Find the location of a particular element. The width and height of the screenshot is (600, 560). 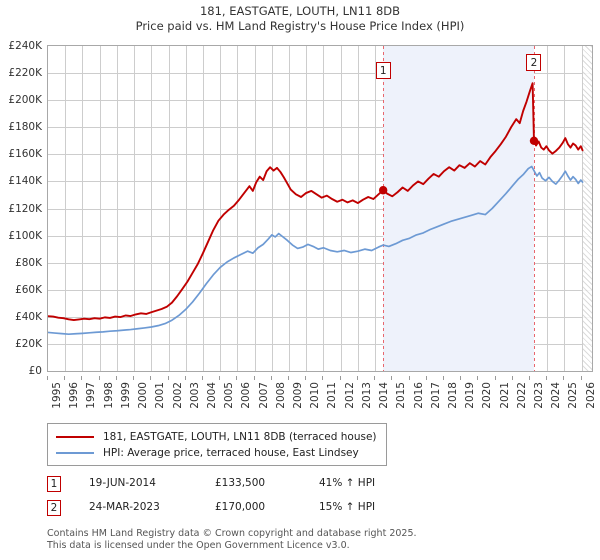

x-axis-tick-label: 2006 is located at coordinates (246, 395).